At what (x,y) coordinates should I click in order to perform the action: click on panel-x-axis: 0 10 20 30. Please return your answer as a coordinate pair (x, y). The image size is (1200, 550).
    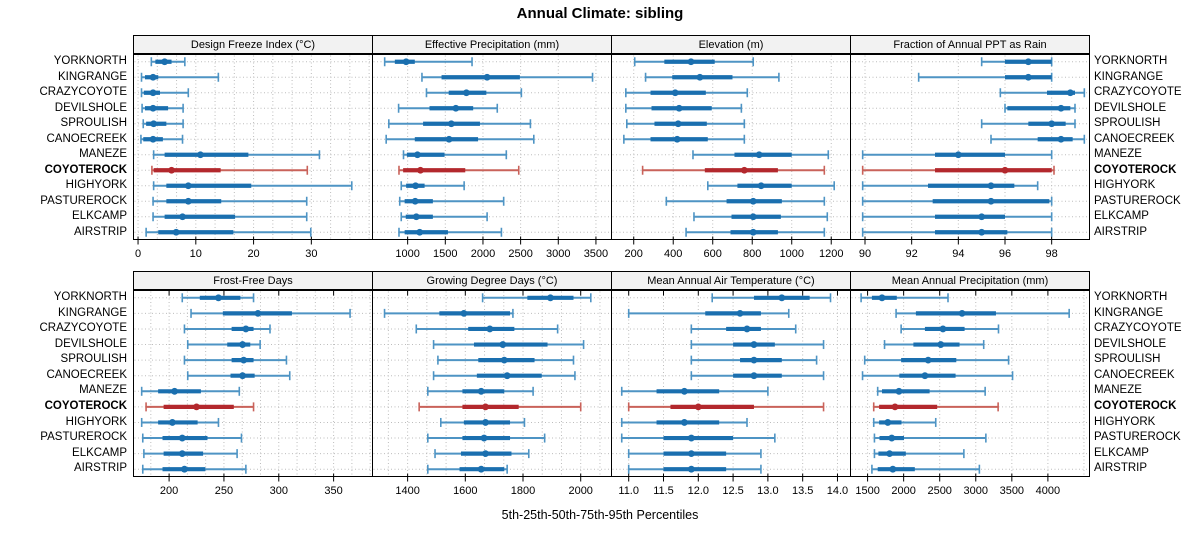
    Looking at the image, I should click on (226, 248).